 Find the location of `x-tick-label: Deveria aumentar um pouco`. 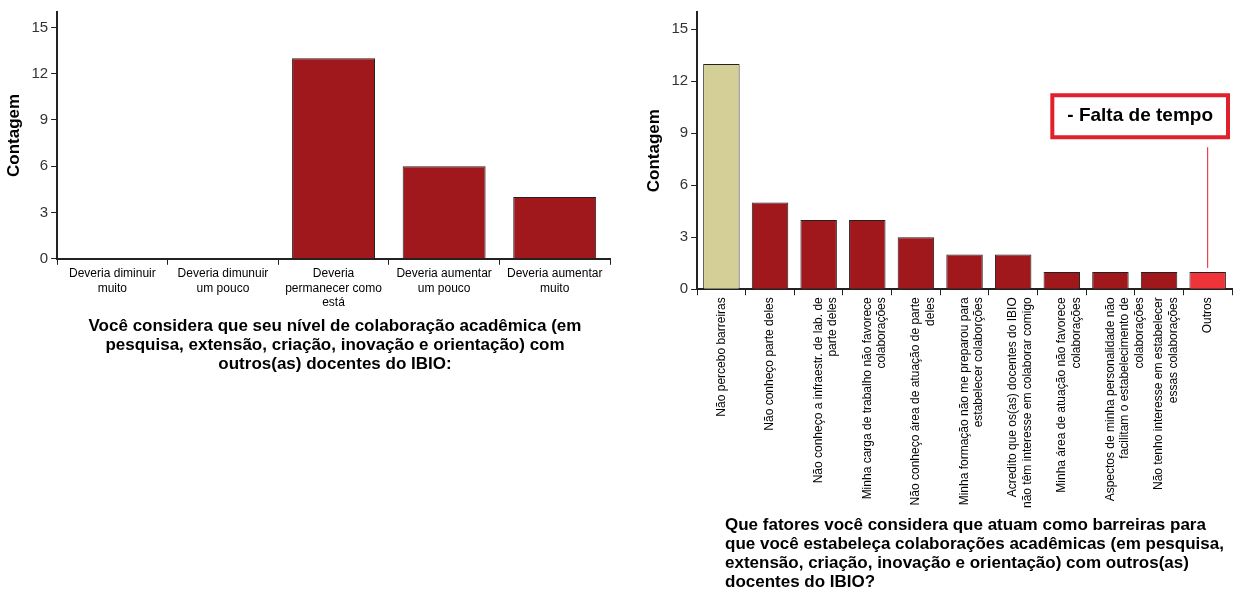

x-tick-label: Deveria aumentar um pouco is located at coordinates (444, 280).